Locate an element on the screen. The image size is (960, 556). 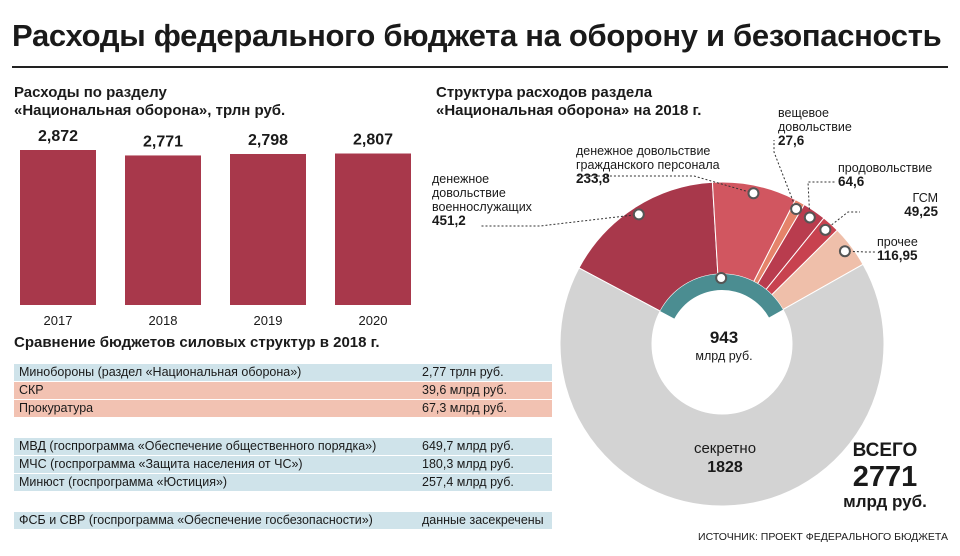
open-subtotal-value: 943 is located at coordinates (724, 337).